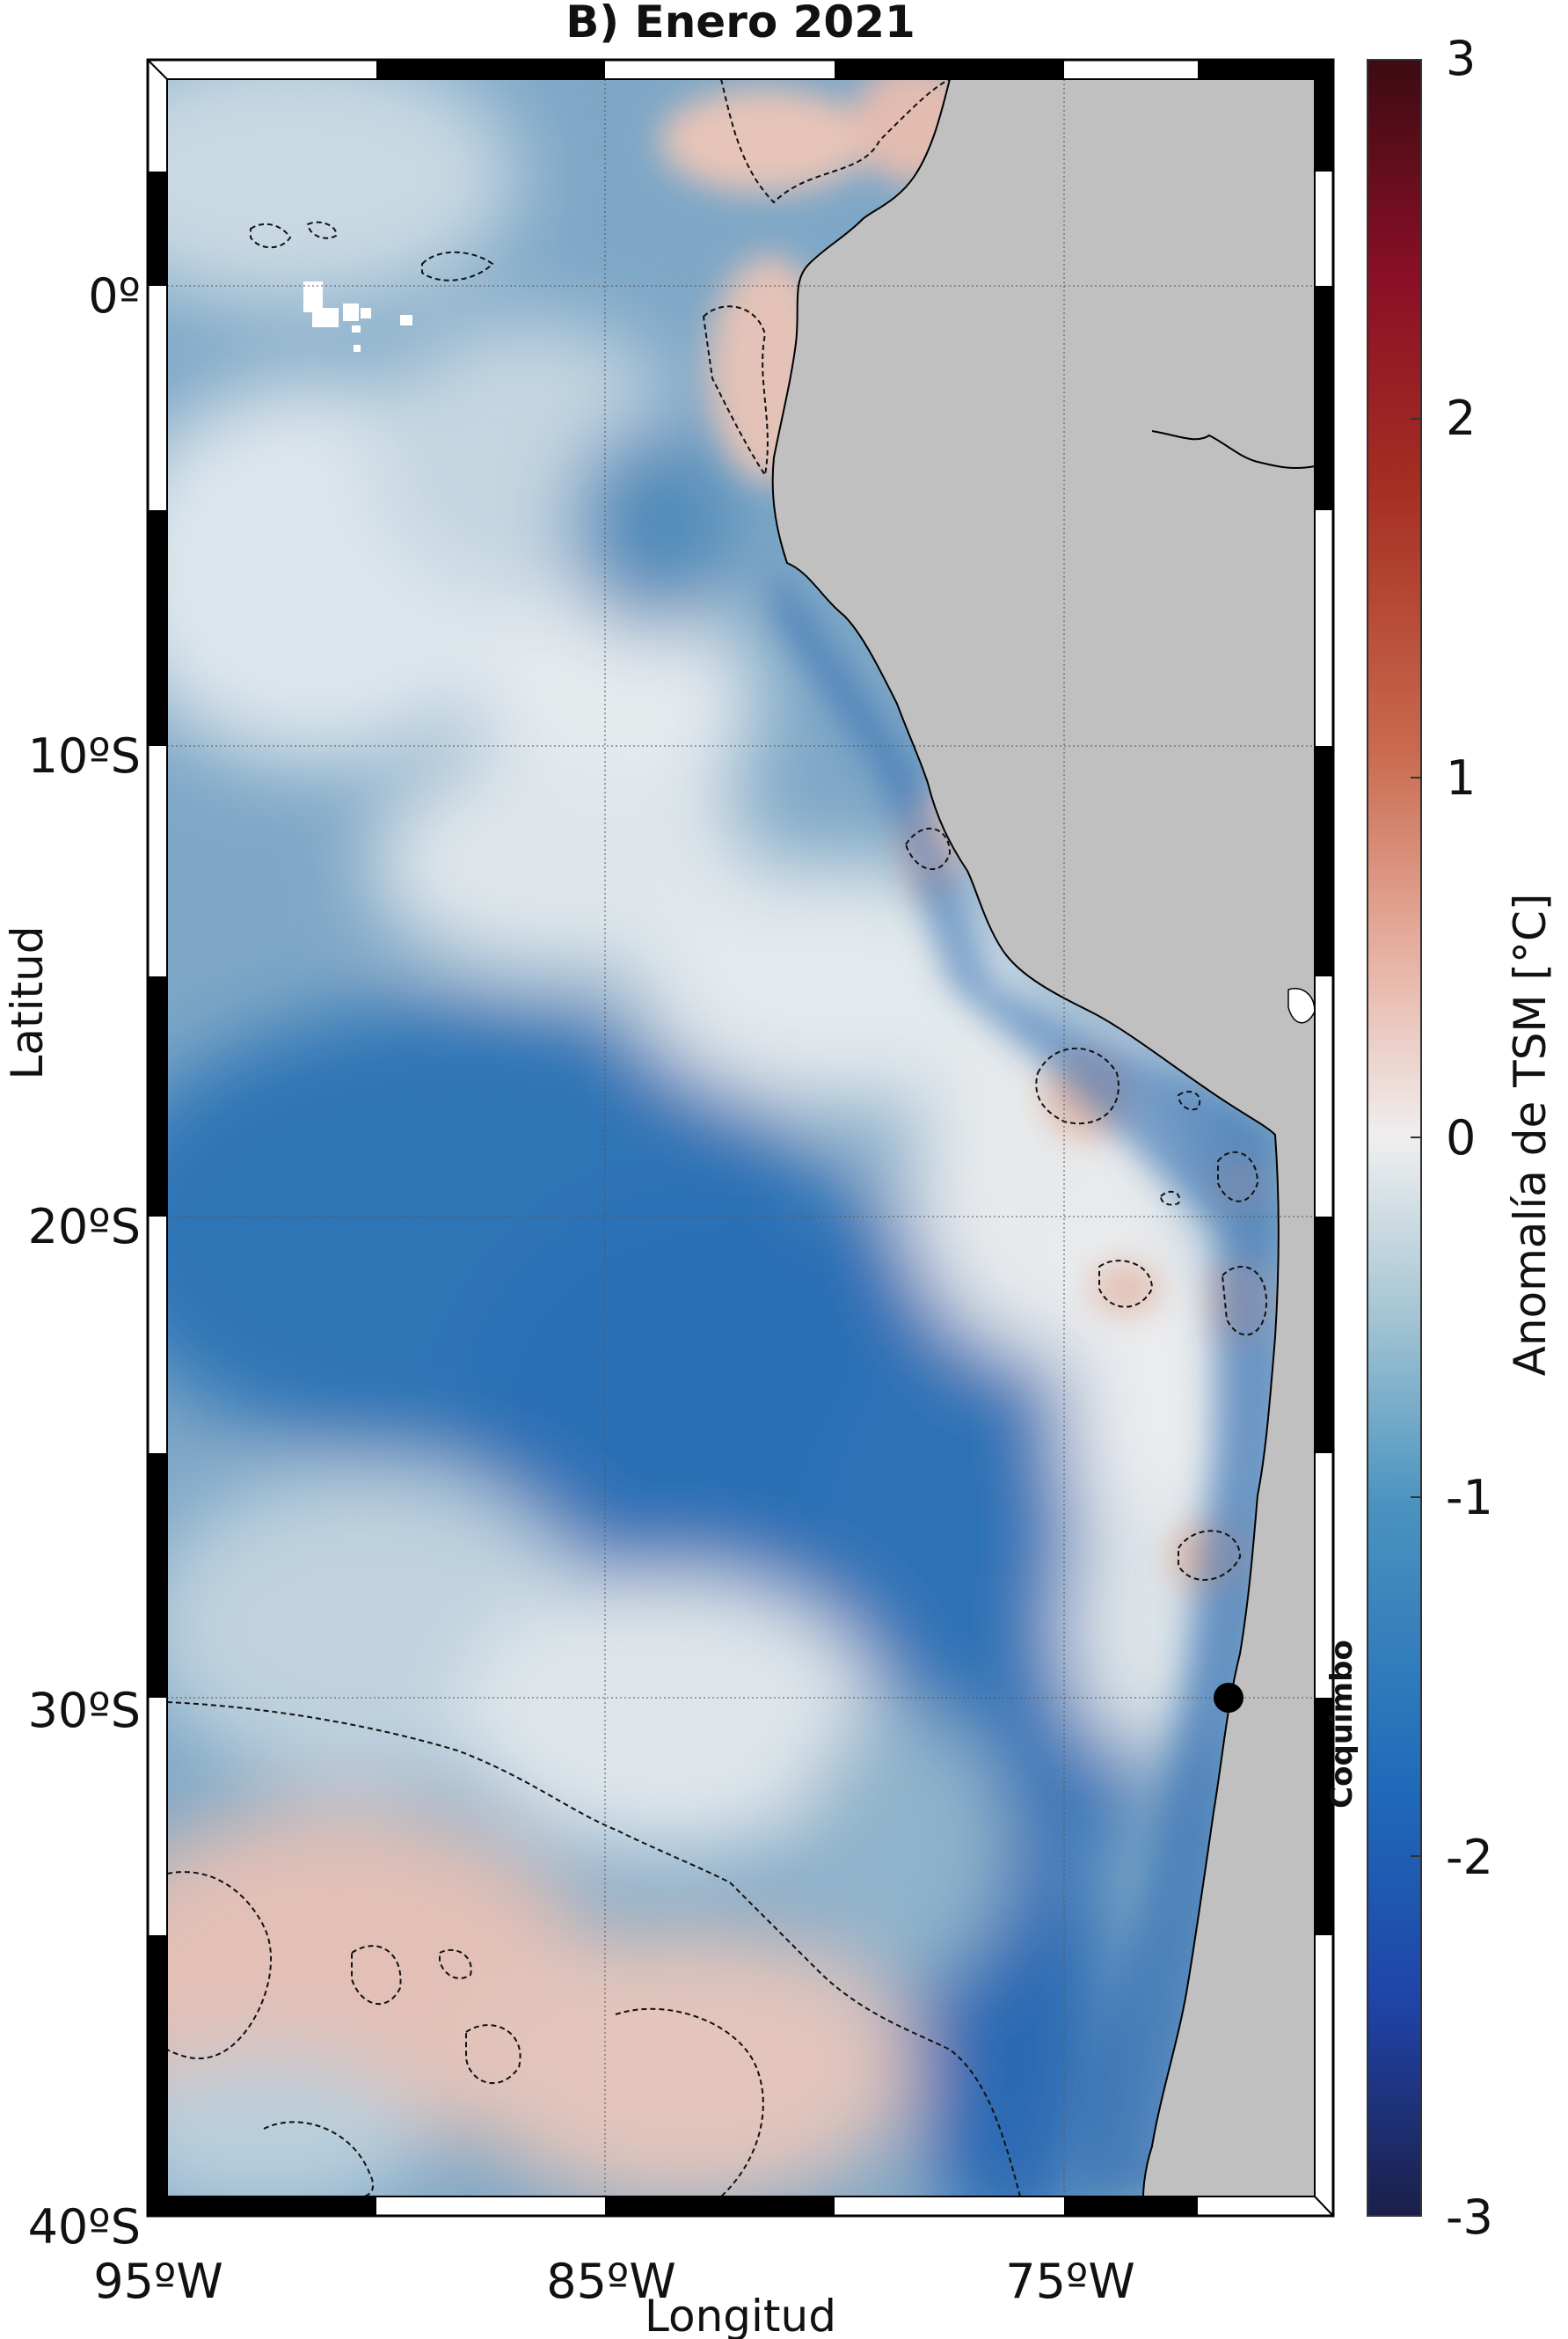  What do you see at coordinates (84, 2227) in the screenshot?
I see `lat-tick-40s: 40ºS` at bounding box center [84, 2227].